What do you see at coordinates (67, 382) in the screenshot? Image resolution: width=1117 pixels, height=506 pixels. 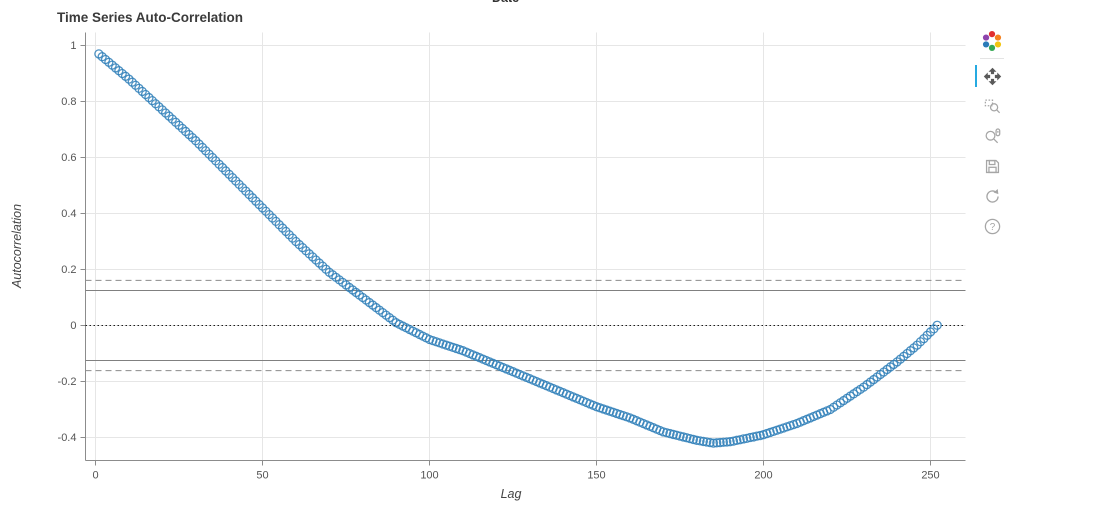 I see `svg-text: -0.2` at bounding box center [67, 382].